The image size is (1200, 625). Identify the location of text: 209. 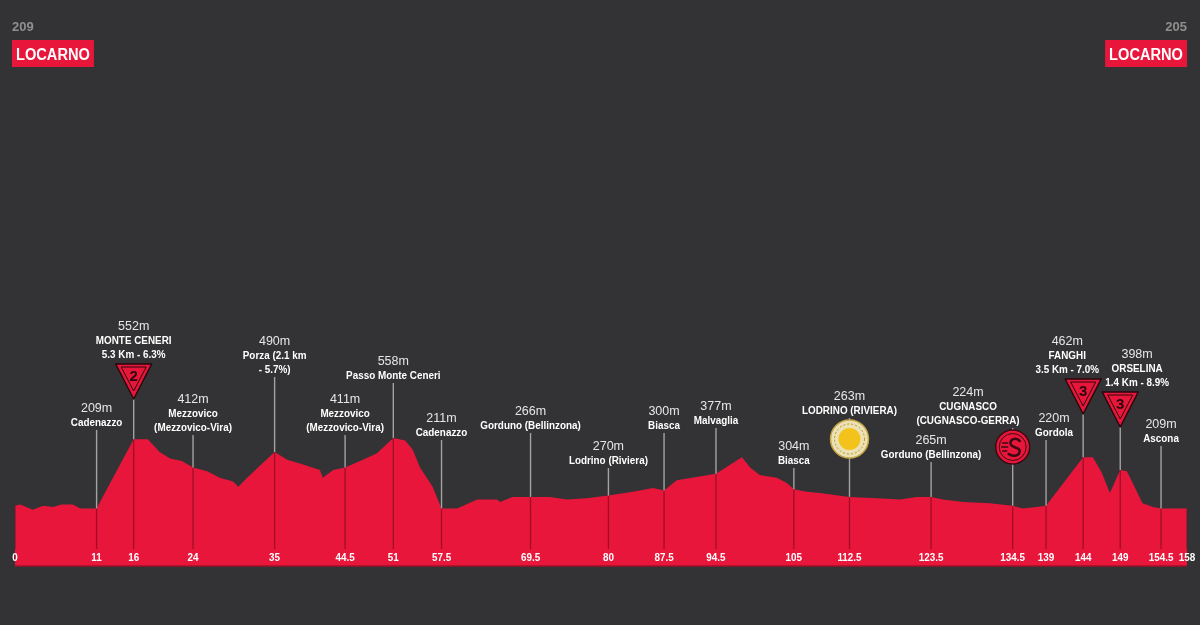
(23, 26).